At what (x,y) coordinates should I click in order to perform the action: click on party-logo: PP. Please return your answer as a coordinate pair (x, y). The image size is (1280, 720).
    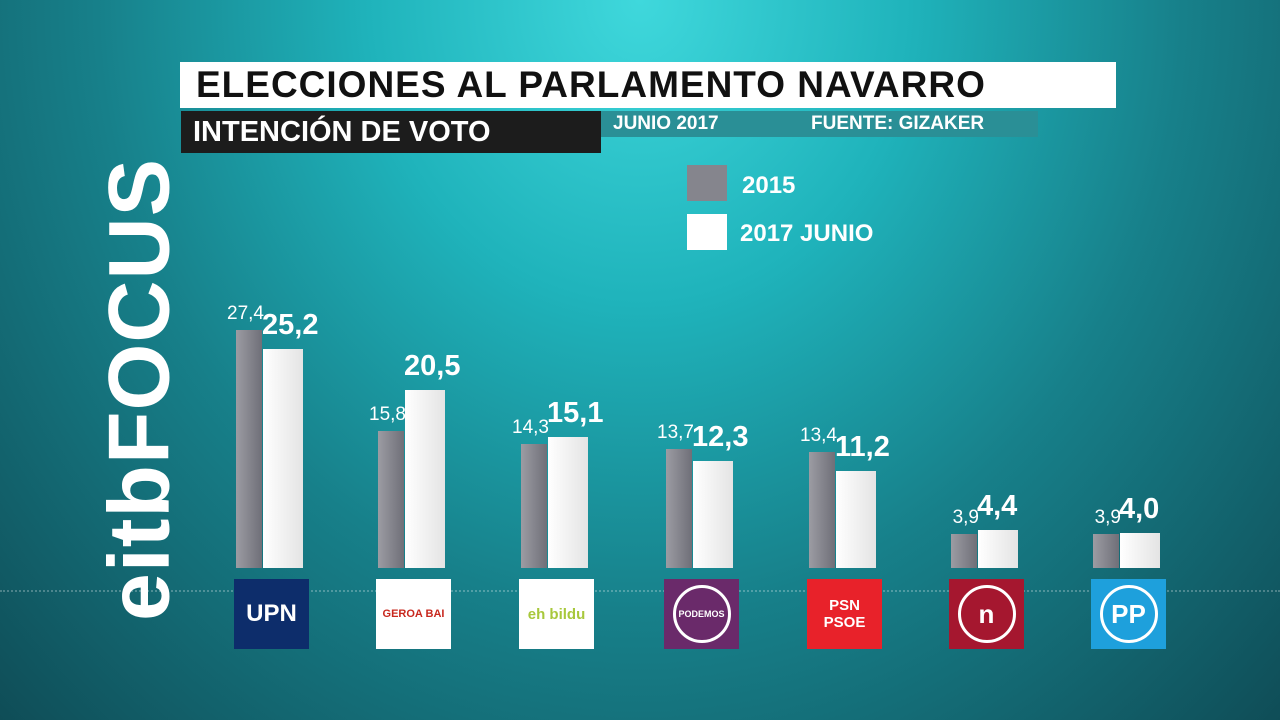
    Looking at the image, I should click on (1128, 614).